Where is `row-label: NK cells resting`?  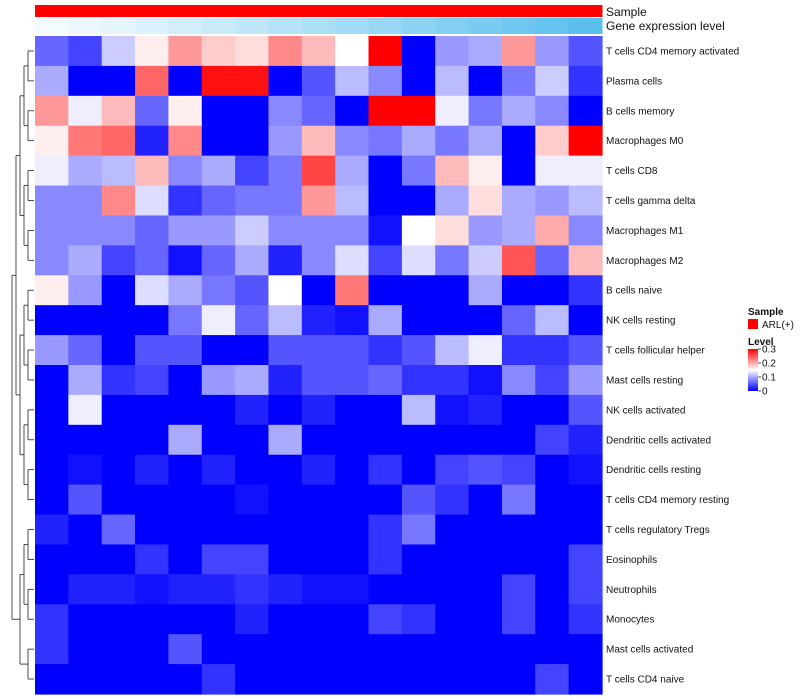 row-label: NK cells resting is located at coordinates (640, 321).